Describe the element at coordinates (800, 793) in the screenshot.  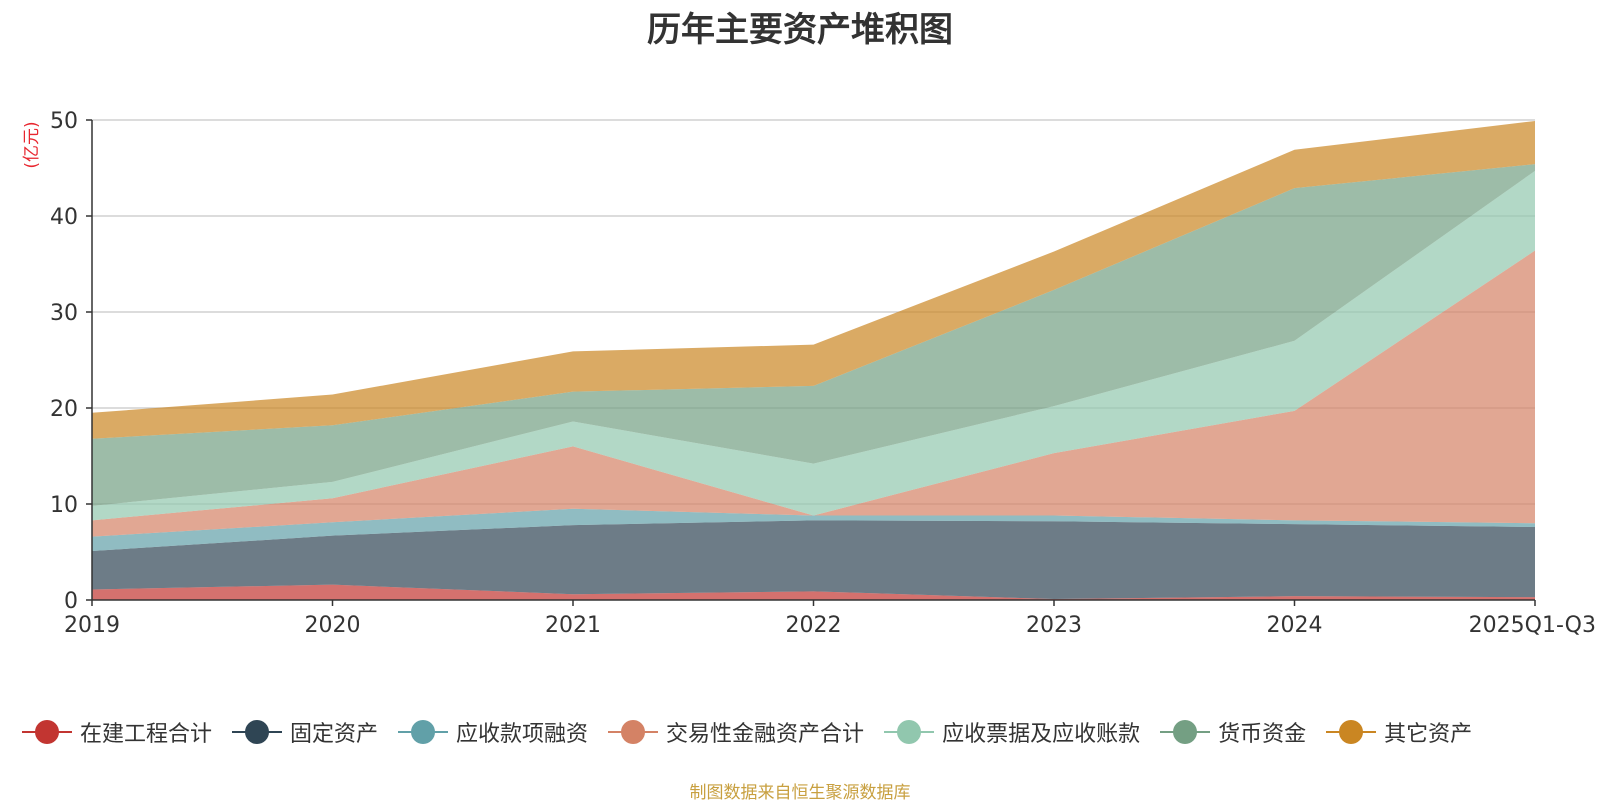
I see `data-source-footer: 制图数据来自恒生聚源数据库` at that location.